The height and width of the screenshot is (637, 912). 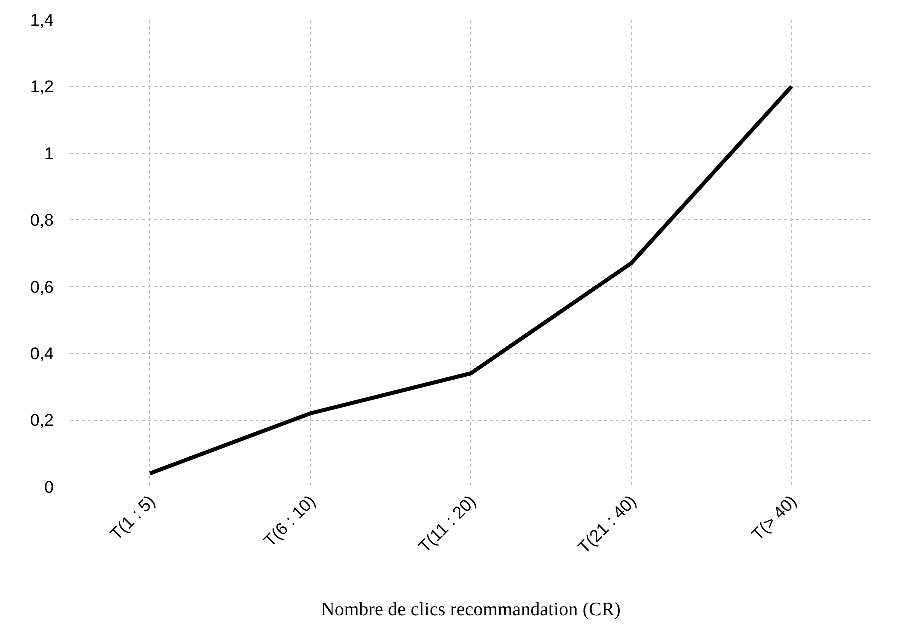 I want to click on x-tick-label: T(6 : 10), so click(x=290, y=521).